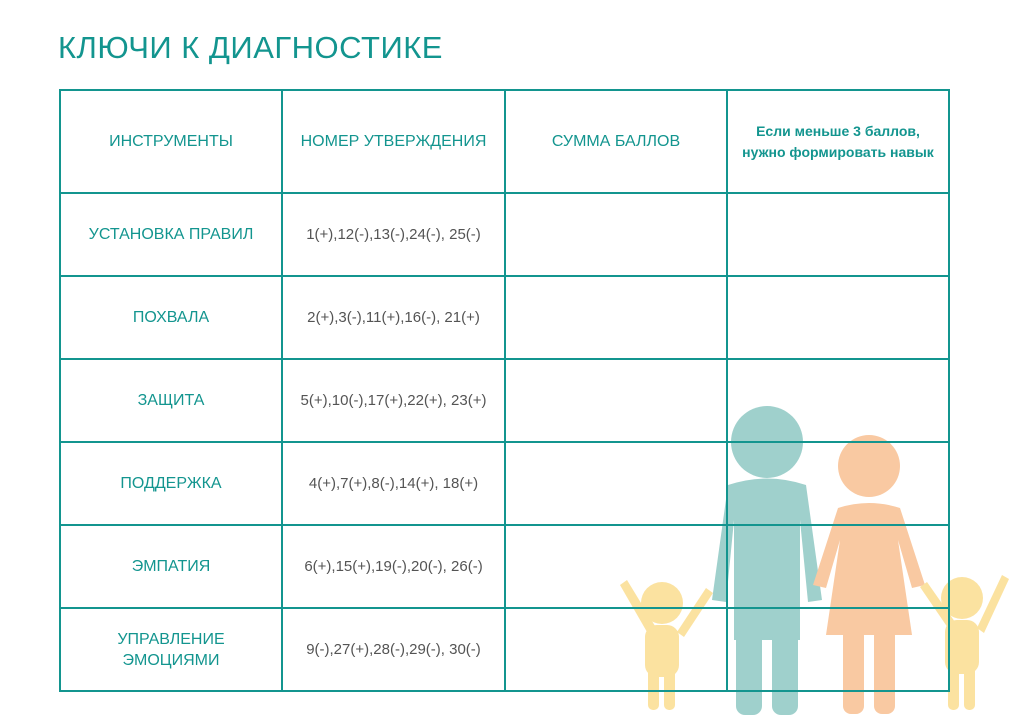  Describe the element at coordinates (393, 483) in the screenshot. I see `numbers-cell: 4(+),7(+),8(-),14(+), 18(+)` at that location.